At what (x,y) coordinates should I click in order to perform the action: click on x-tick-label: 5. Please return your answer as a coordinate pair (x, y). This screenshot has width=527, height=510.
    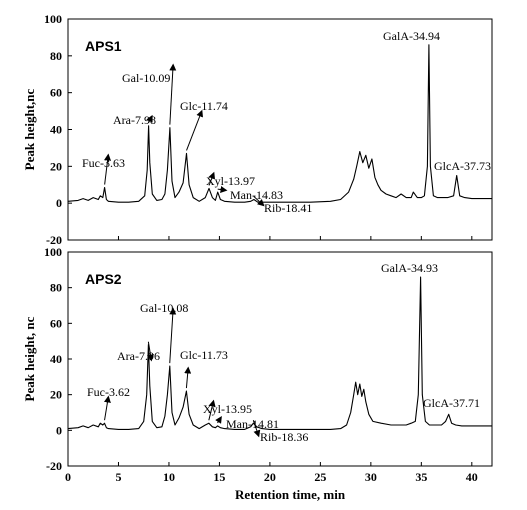
    Looking at the image, I should click on (118, 477).